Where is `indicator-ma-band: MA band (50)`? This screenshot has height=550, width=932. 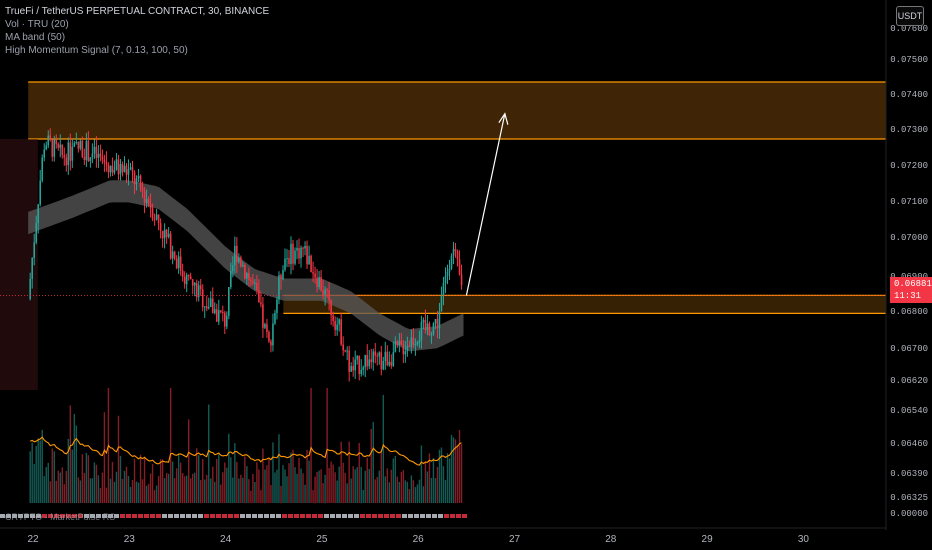
indicator-ma-band: MA band (50) is located at coordinates (35, 37).